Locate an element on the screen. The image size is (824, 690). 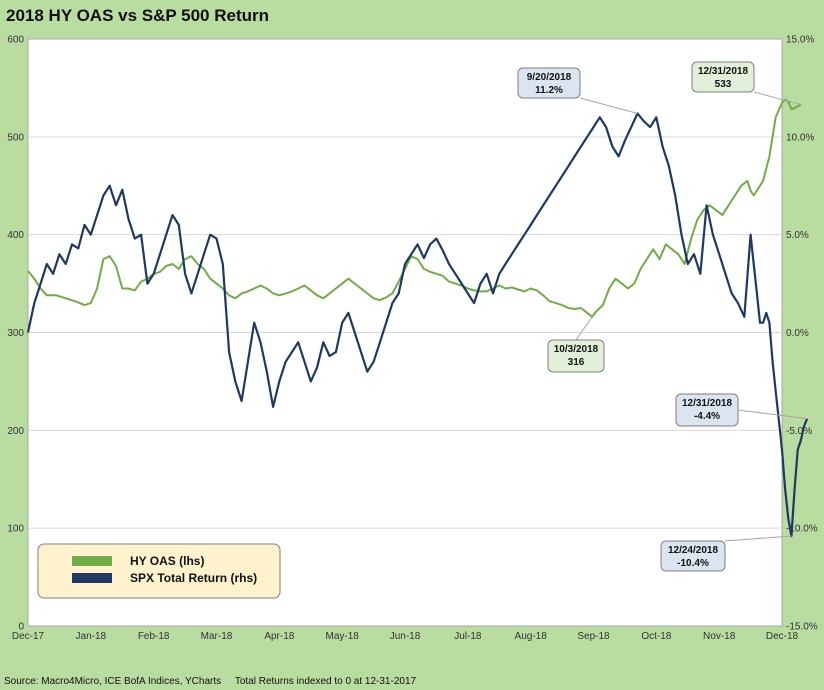
y-left-tick-label: 200 is located at coordinates (15, 431).